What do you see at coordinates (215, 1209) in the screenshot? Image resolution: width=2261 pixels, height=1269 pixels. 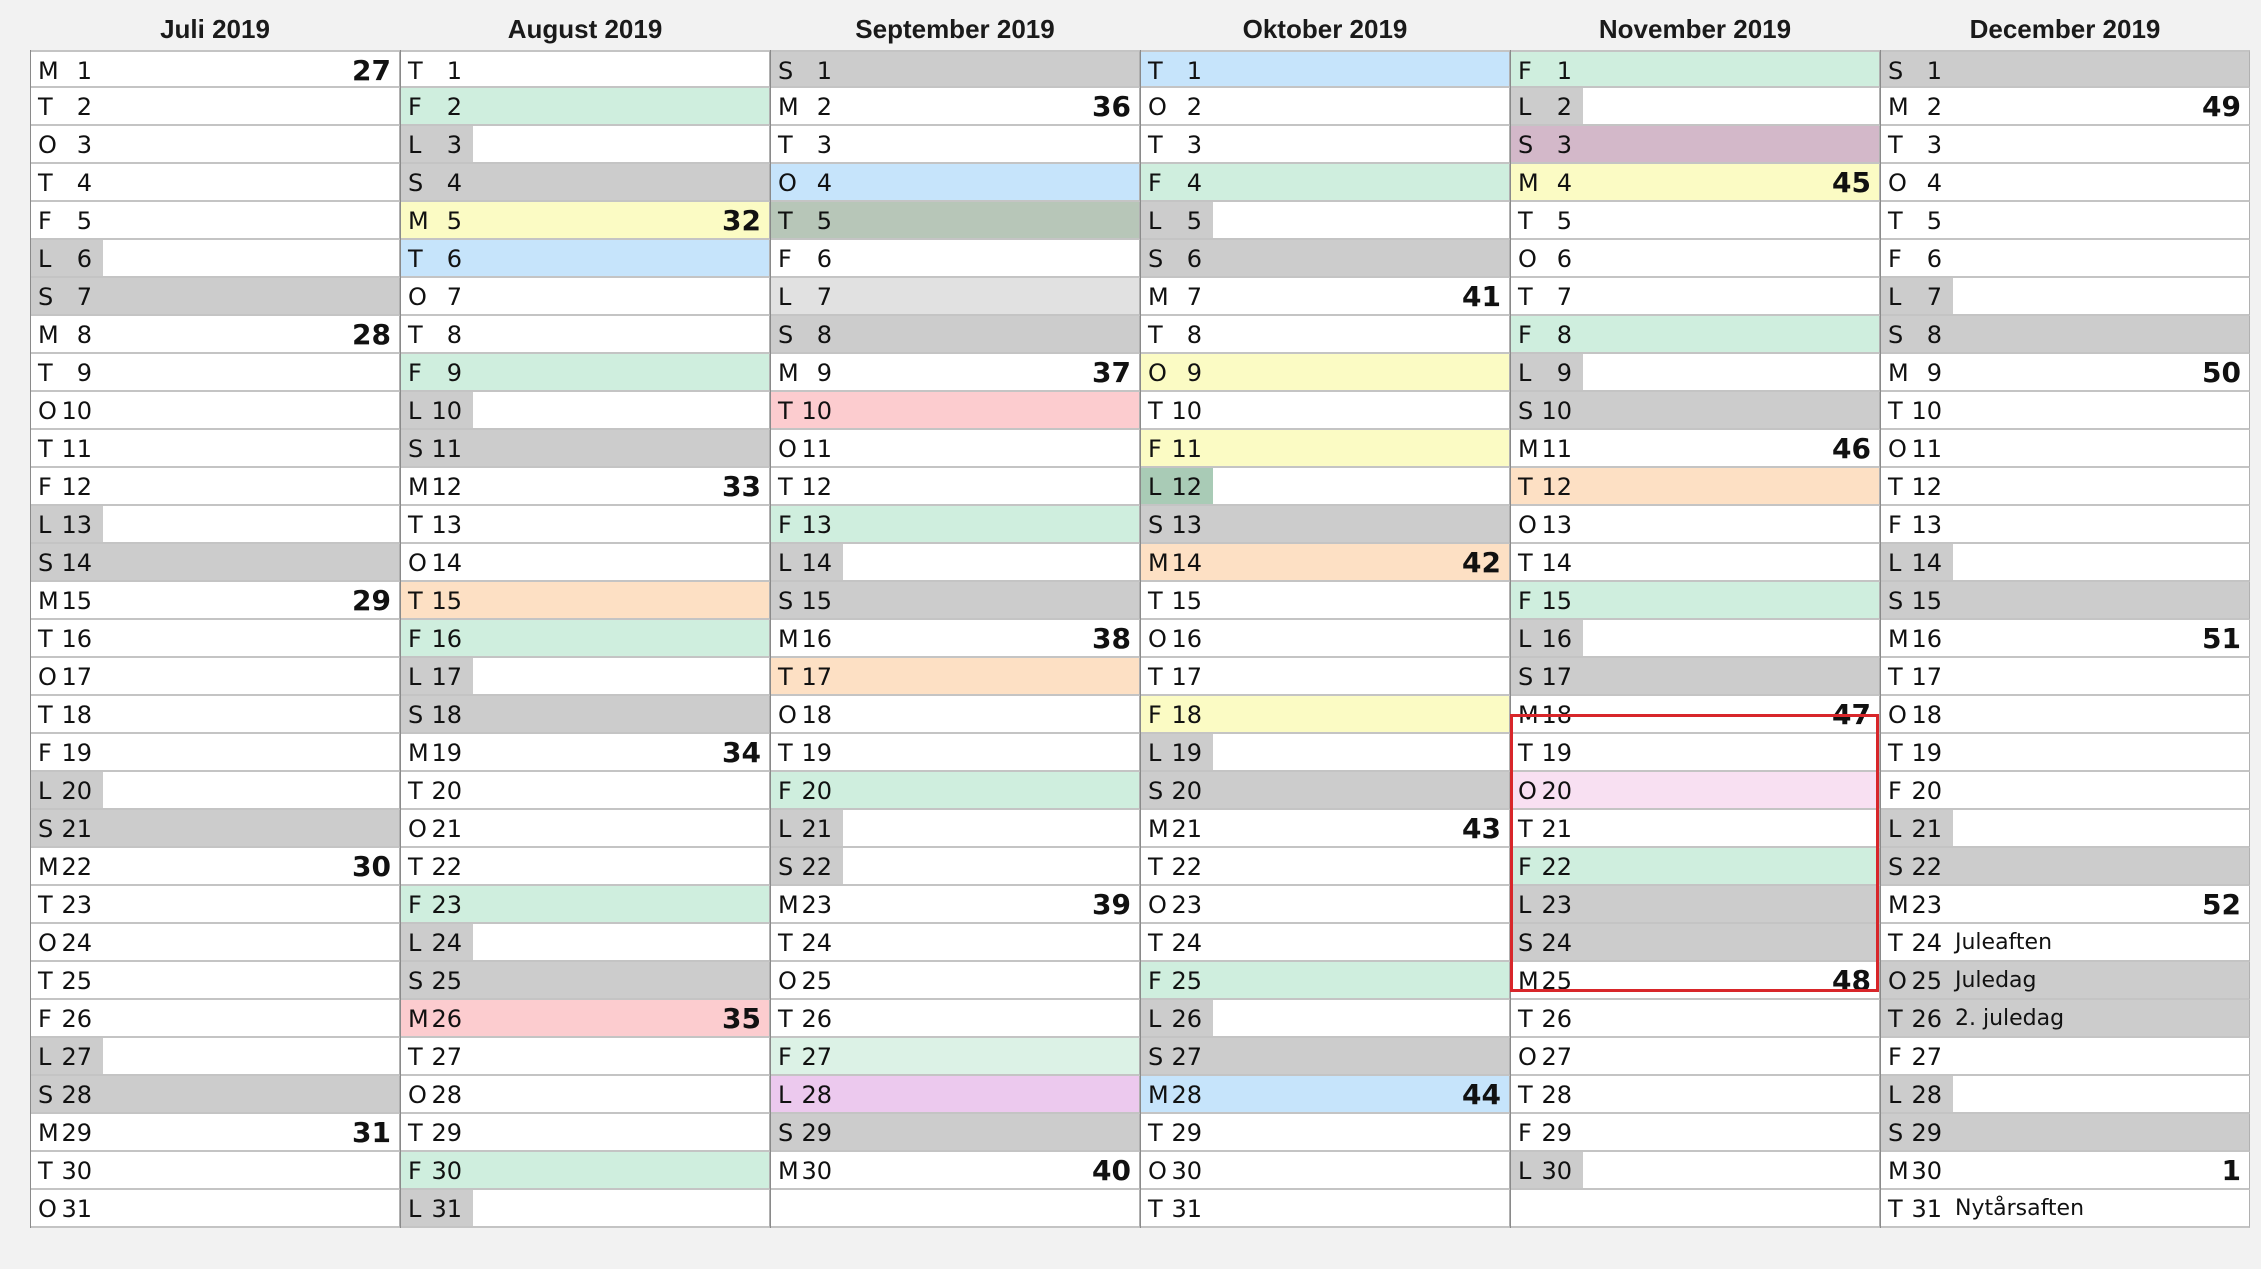 I see `day-cell: O 31` at bounding box center [215, 1209].